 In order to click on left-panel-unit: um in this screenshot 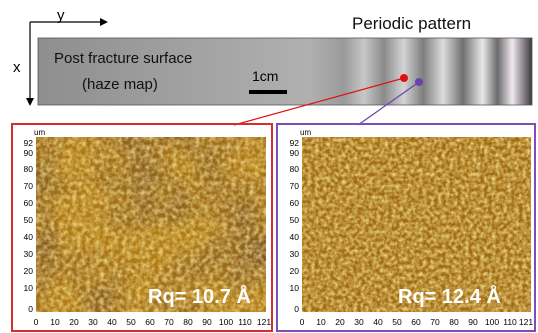, I will do `click(39, 132)`.